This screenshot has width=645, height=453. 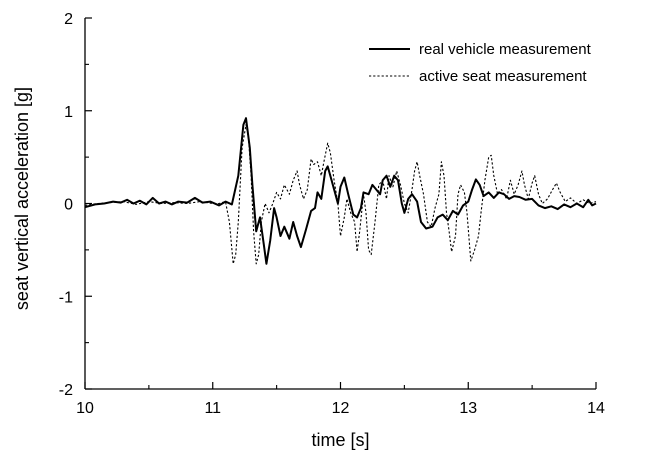 What do you see at coordinates (68, 205) in the screenshot?
I see `y-tick-label: 0` at bounding box center [68, 205].